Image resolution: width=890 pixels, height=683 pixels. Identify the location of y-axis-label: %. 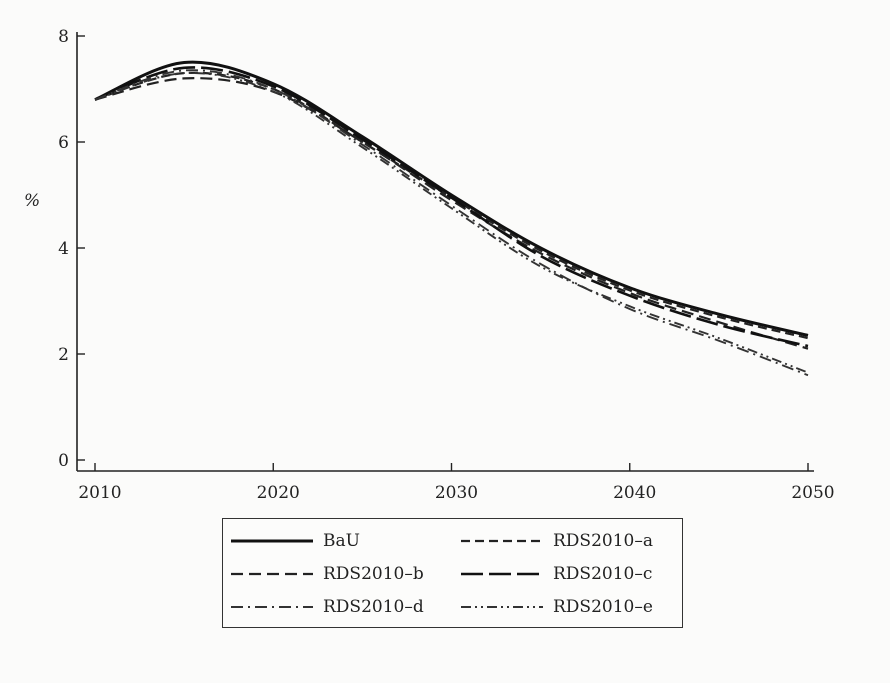
(32, 201).